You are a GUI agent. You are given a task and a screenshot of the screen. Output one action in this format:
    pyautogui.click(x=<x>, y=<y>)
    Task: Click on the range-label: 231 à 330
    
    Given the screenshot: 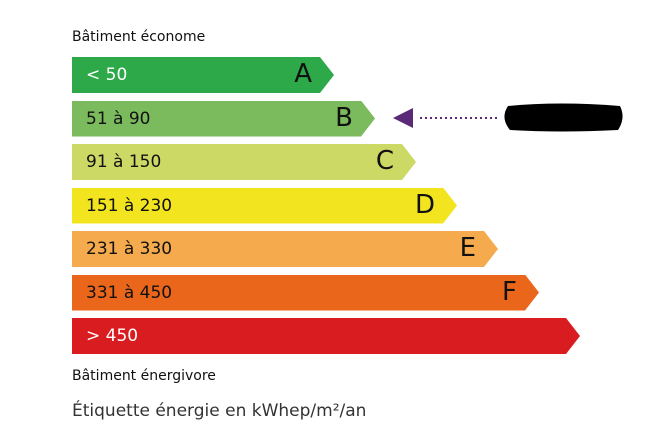 What is the action you would take?
    pyautogui.click(x=129, y=249)
    